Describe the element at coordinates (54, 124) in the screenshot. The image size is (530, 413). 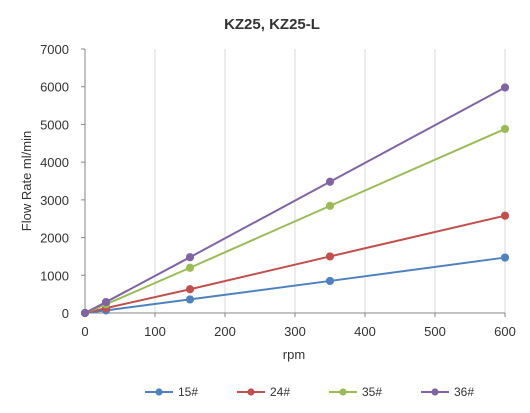
I see `y-tick-label: 5000` at that location.